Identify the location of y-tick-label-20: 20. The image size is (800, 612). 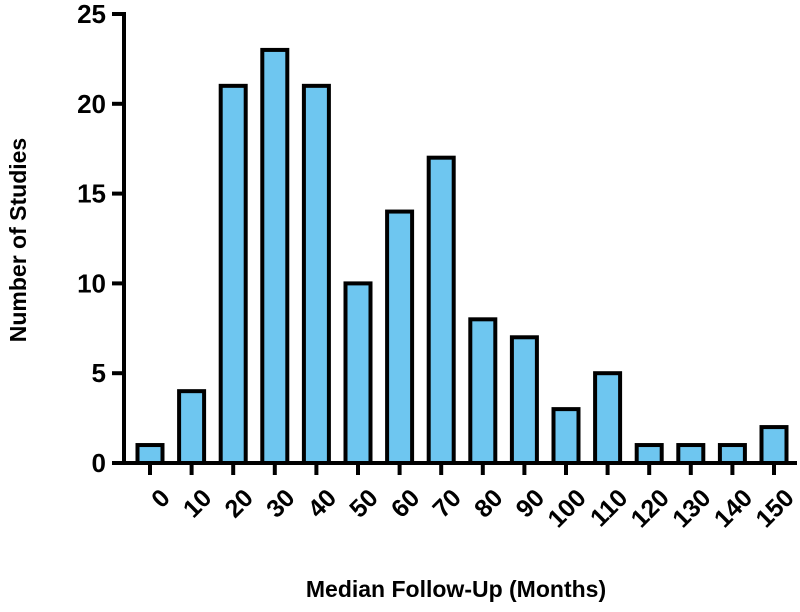
(91, 104).